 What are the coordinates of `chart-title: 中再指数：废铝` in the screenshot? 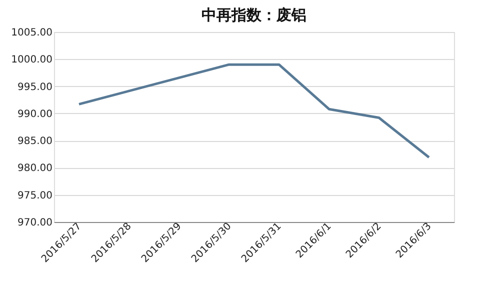 It's located at (254, 15).